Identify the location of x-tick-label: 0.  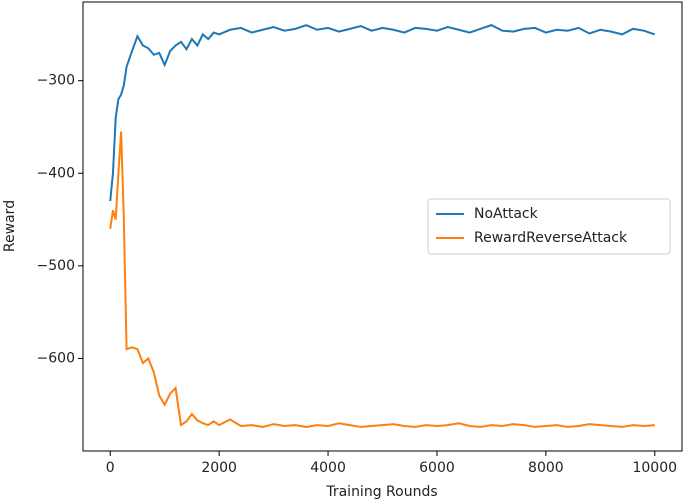
(110, 468).